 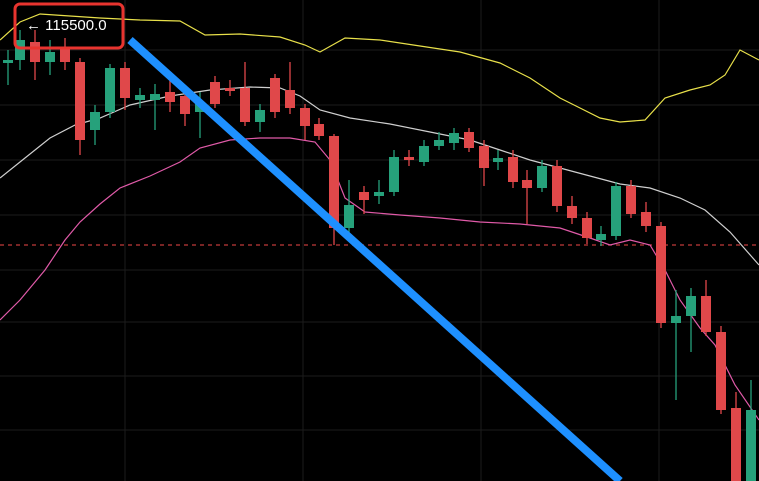 I want to click on trend-line-thin, so click(x=230, y=130).